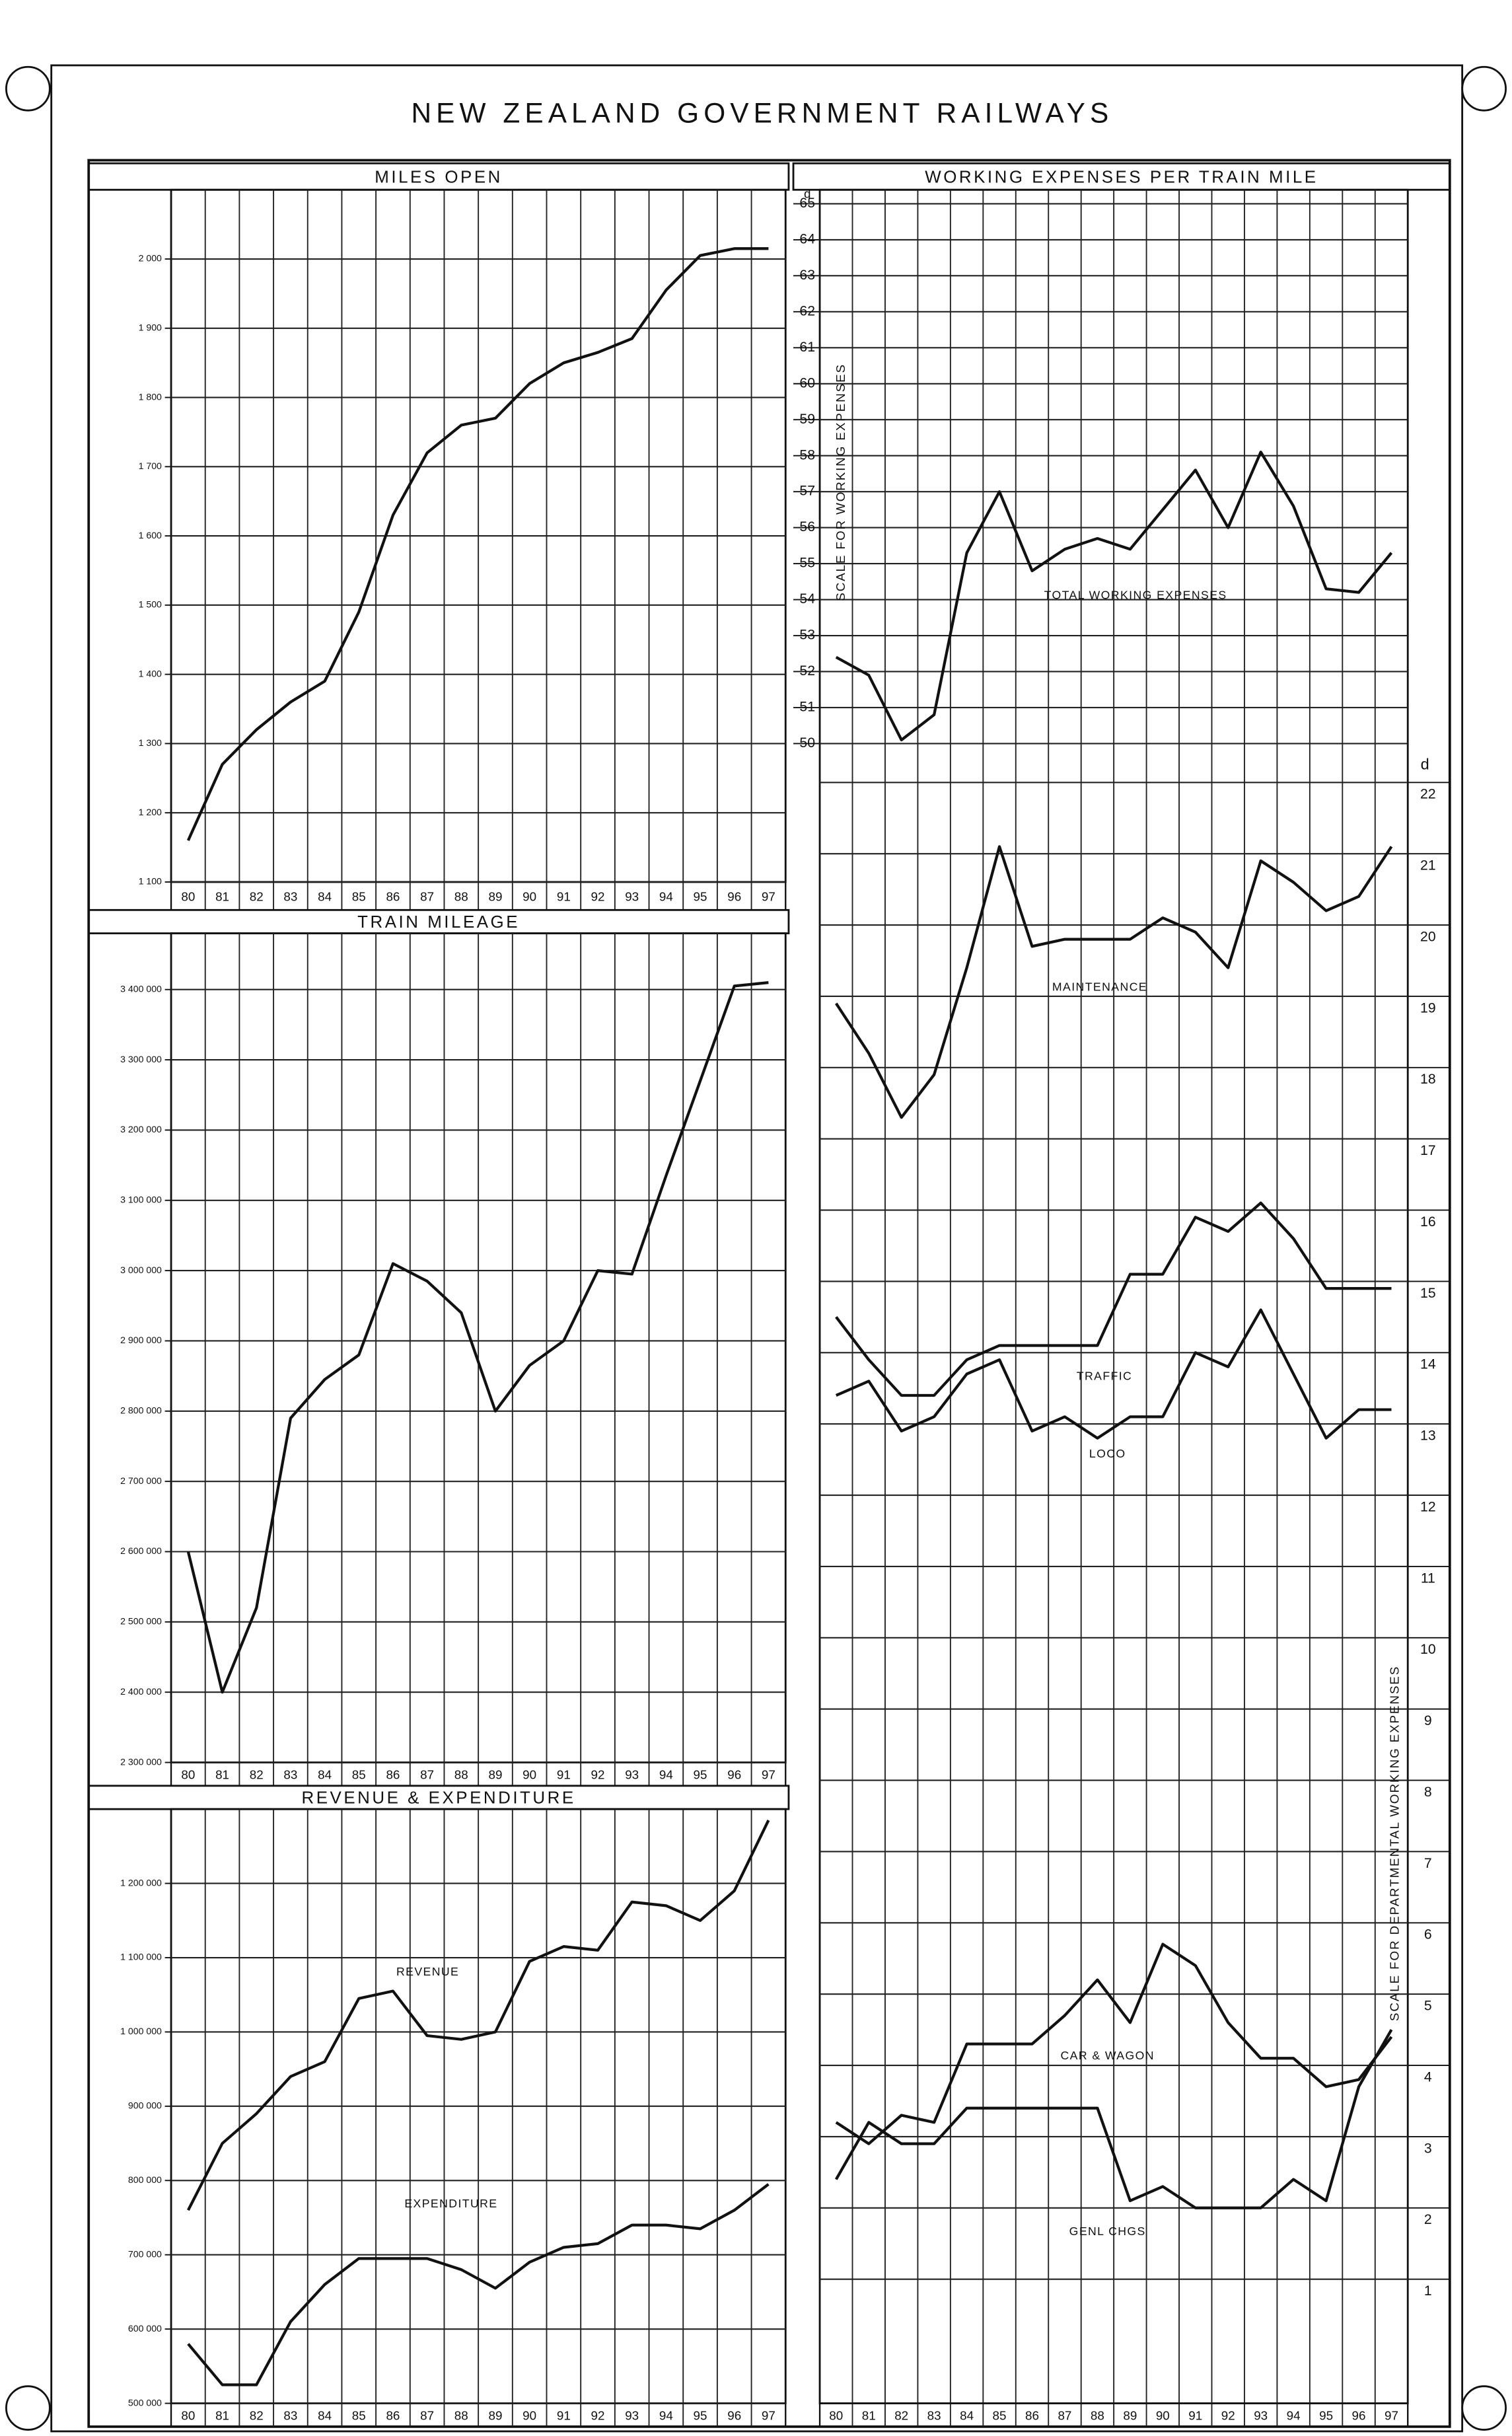 This screenshot has height=2436, width=1512. I want to click on y-tick-label: 1 100 000, so click(141, 1957).